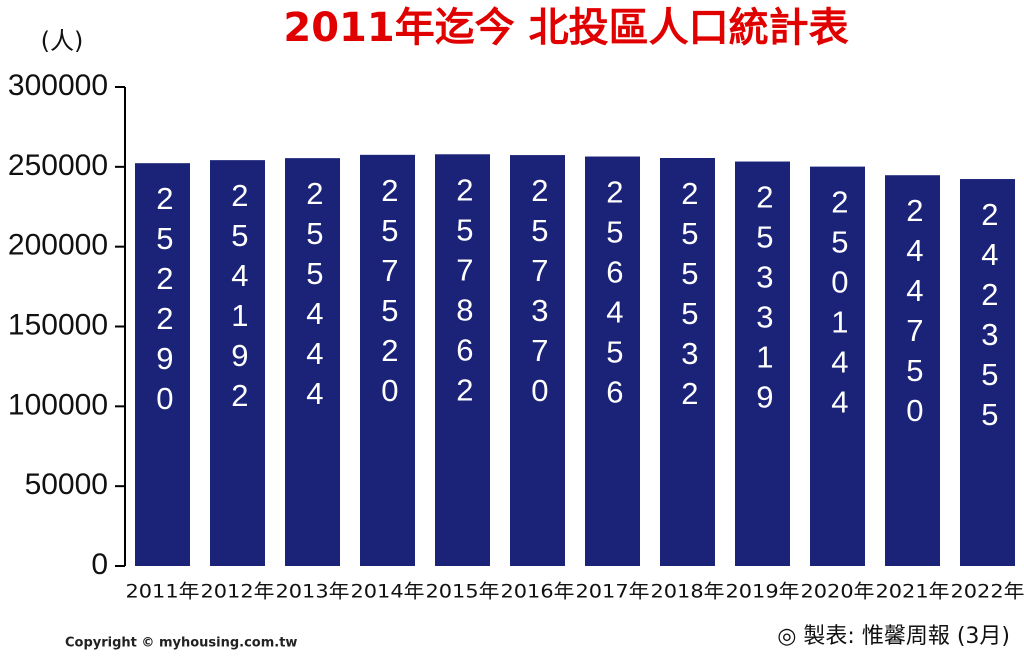 Image resolution: width=1024 pixels, height=660 pixels. I want to click on value-label: 244750, so click(914, 313).